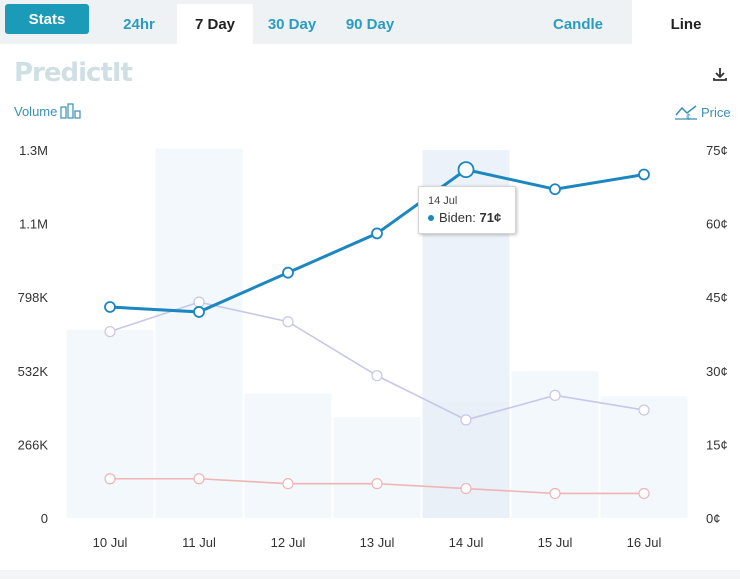 The image size is (740, 579). I want to click on x-axis-tick-label: 10 Jul, so click(110, 542).